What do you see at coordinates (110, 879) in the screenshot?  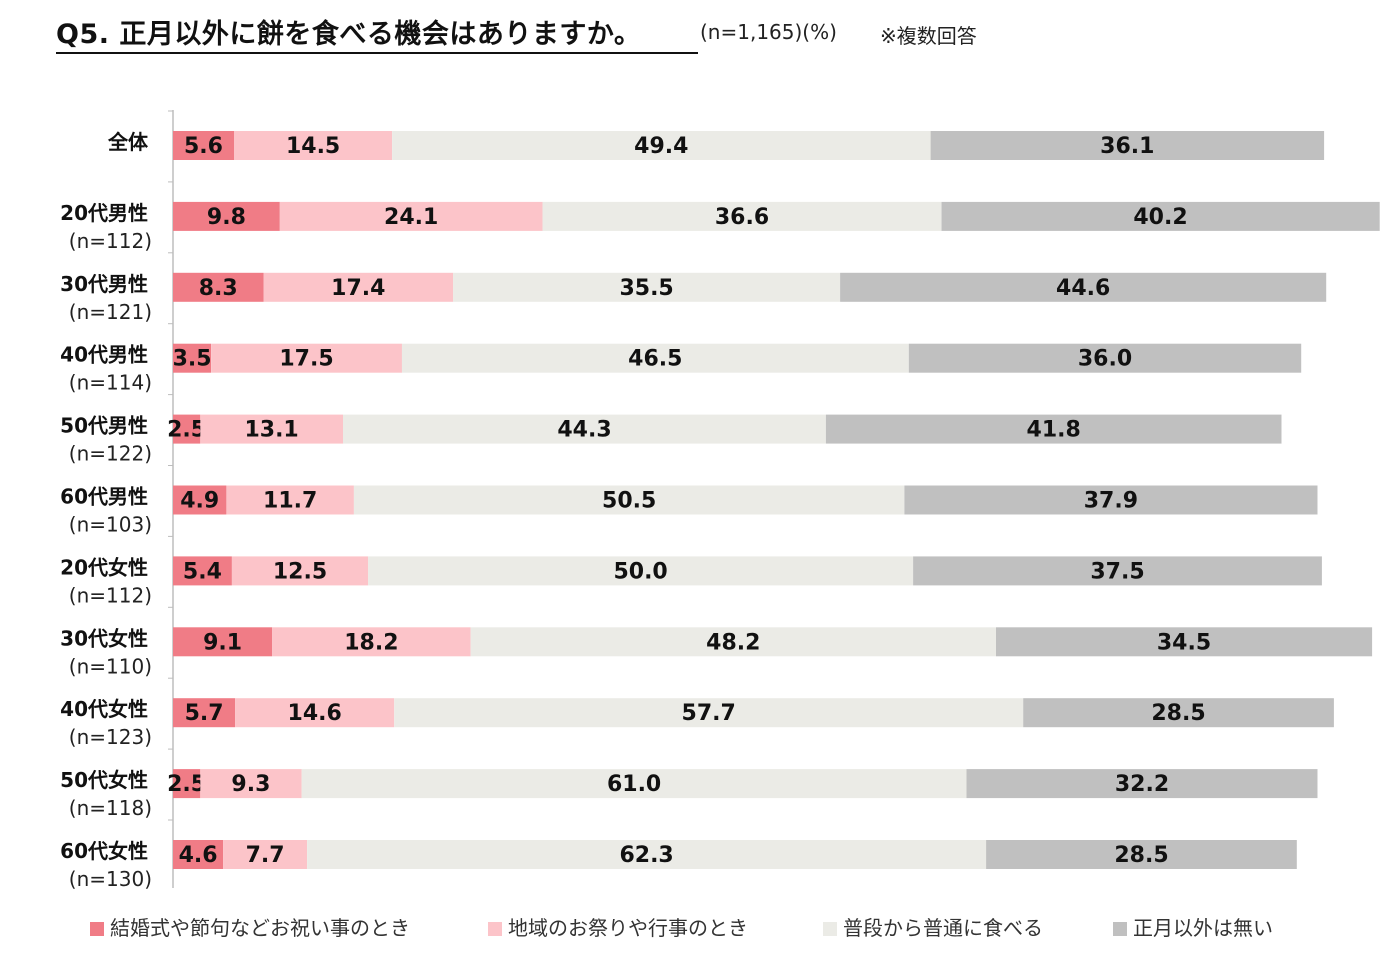 I see `sample-size-label: (n=130)` at bounding box center [110, 879].